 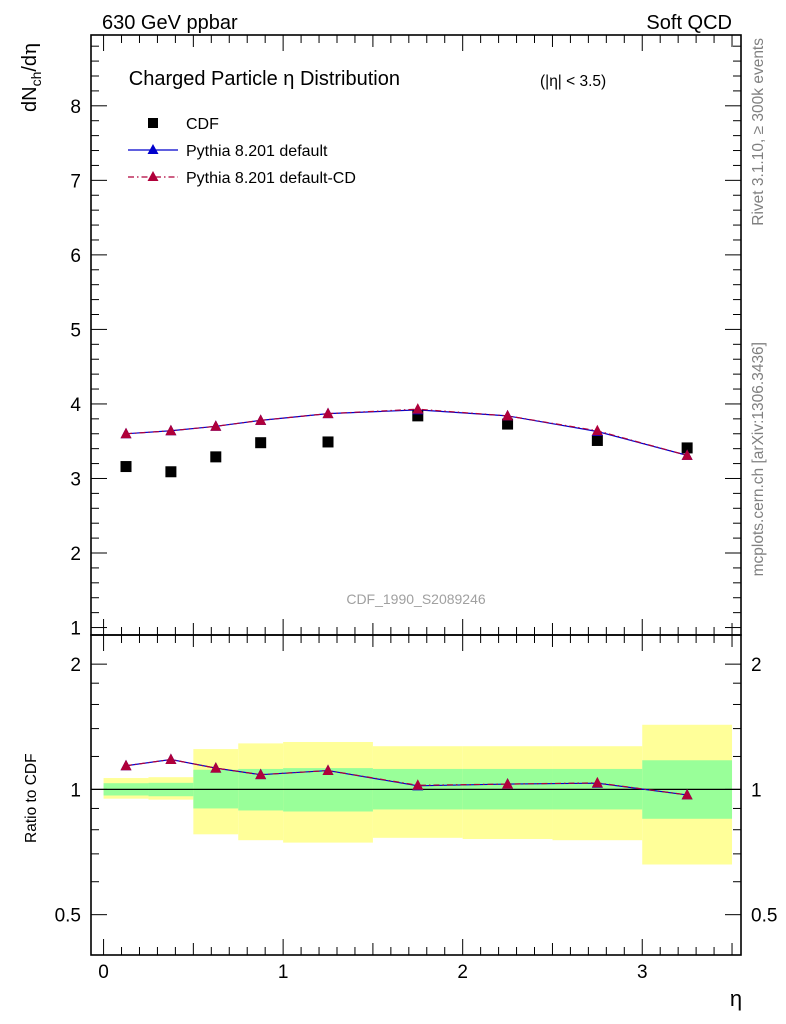 What do you see at coordinates (153, 149) in the screenshot?
I see `legend-marker-default` at bounding box center [153, 149].